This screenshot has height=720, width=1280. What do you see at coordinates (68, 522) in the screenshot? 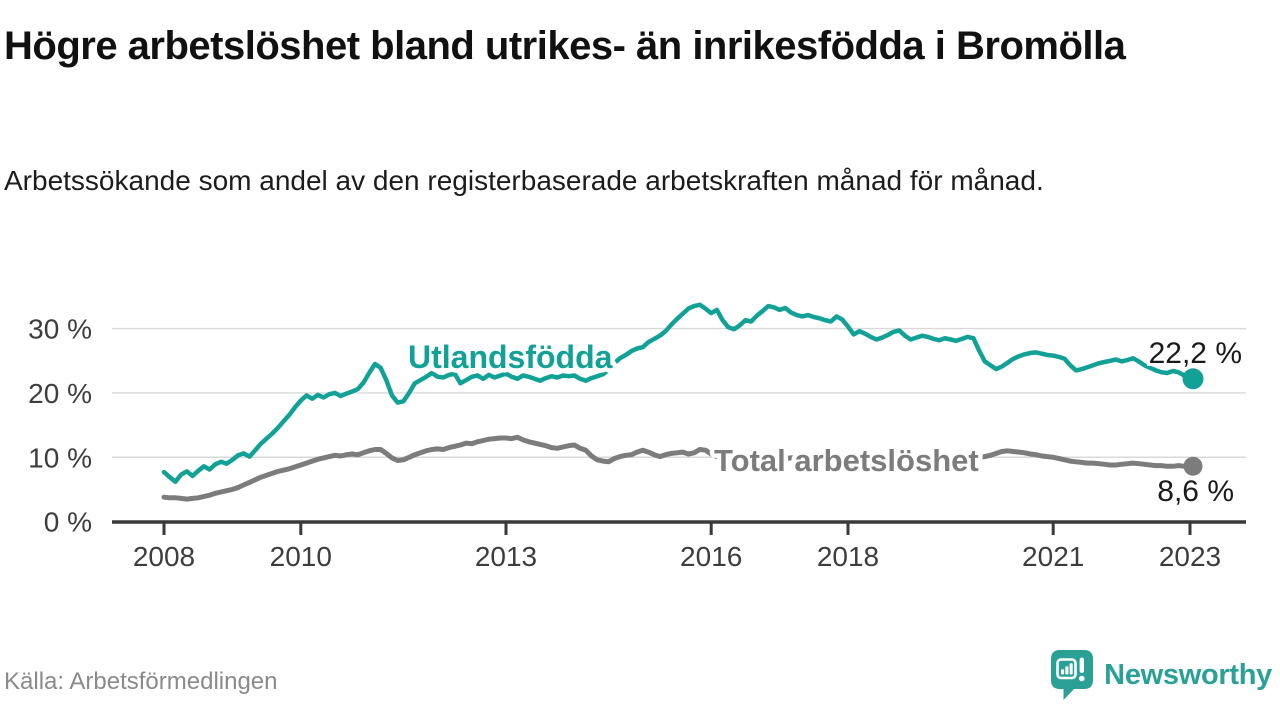
I see `y-tick-label: 0 %` at bounding box center [68, 522].